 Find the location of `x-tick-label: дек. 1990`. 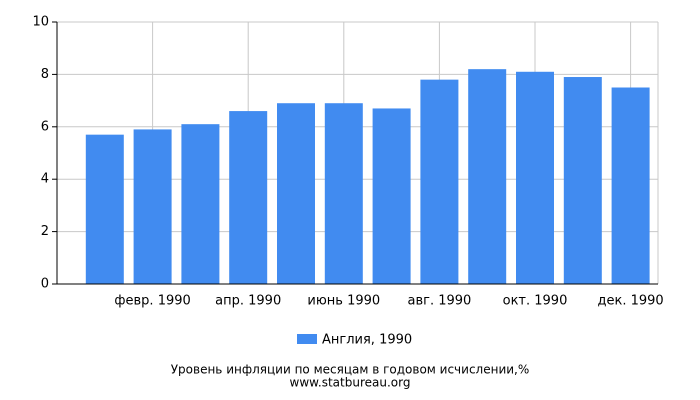

x-tick-label: дек. 1990 is located at coordinates (631, 301).